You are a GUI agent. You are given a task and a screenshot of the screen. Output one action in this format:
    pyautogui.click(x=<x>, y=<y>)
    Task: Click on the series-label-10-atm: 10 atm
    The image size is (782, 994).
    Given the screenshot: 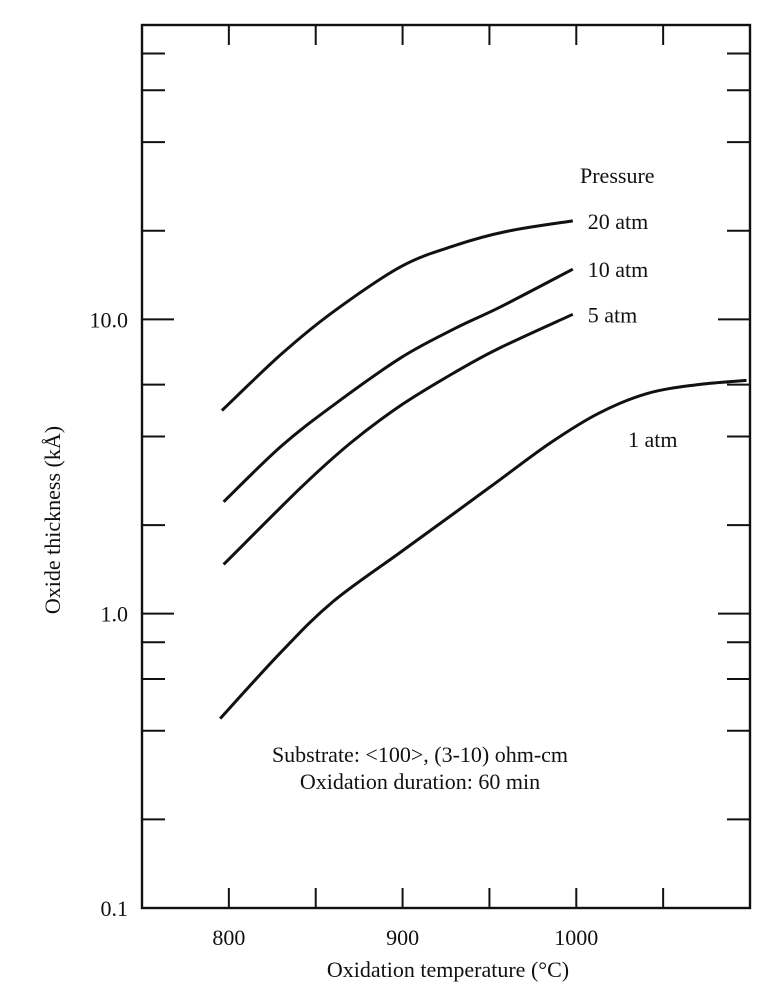 What is the action you would take?
    pyautogui.click(x=618, y=269)
    